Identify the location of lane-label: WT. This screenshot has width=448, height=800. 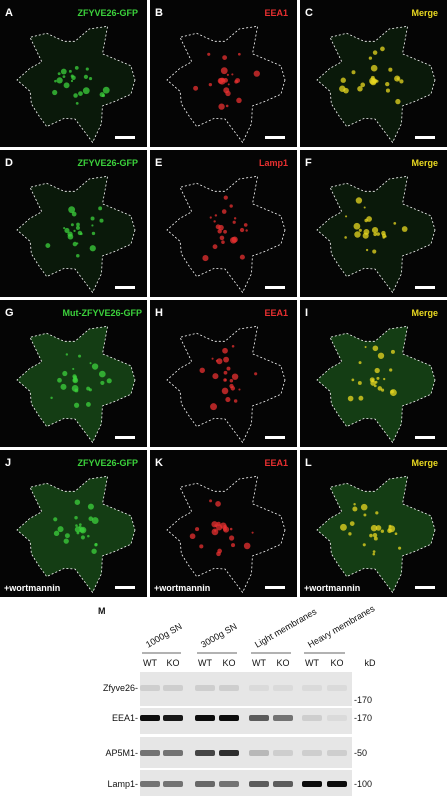
(205, 663).